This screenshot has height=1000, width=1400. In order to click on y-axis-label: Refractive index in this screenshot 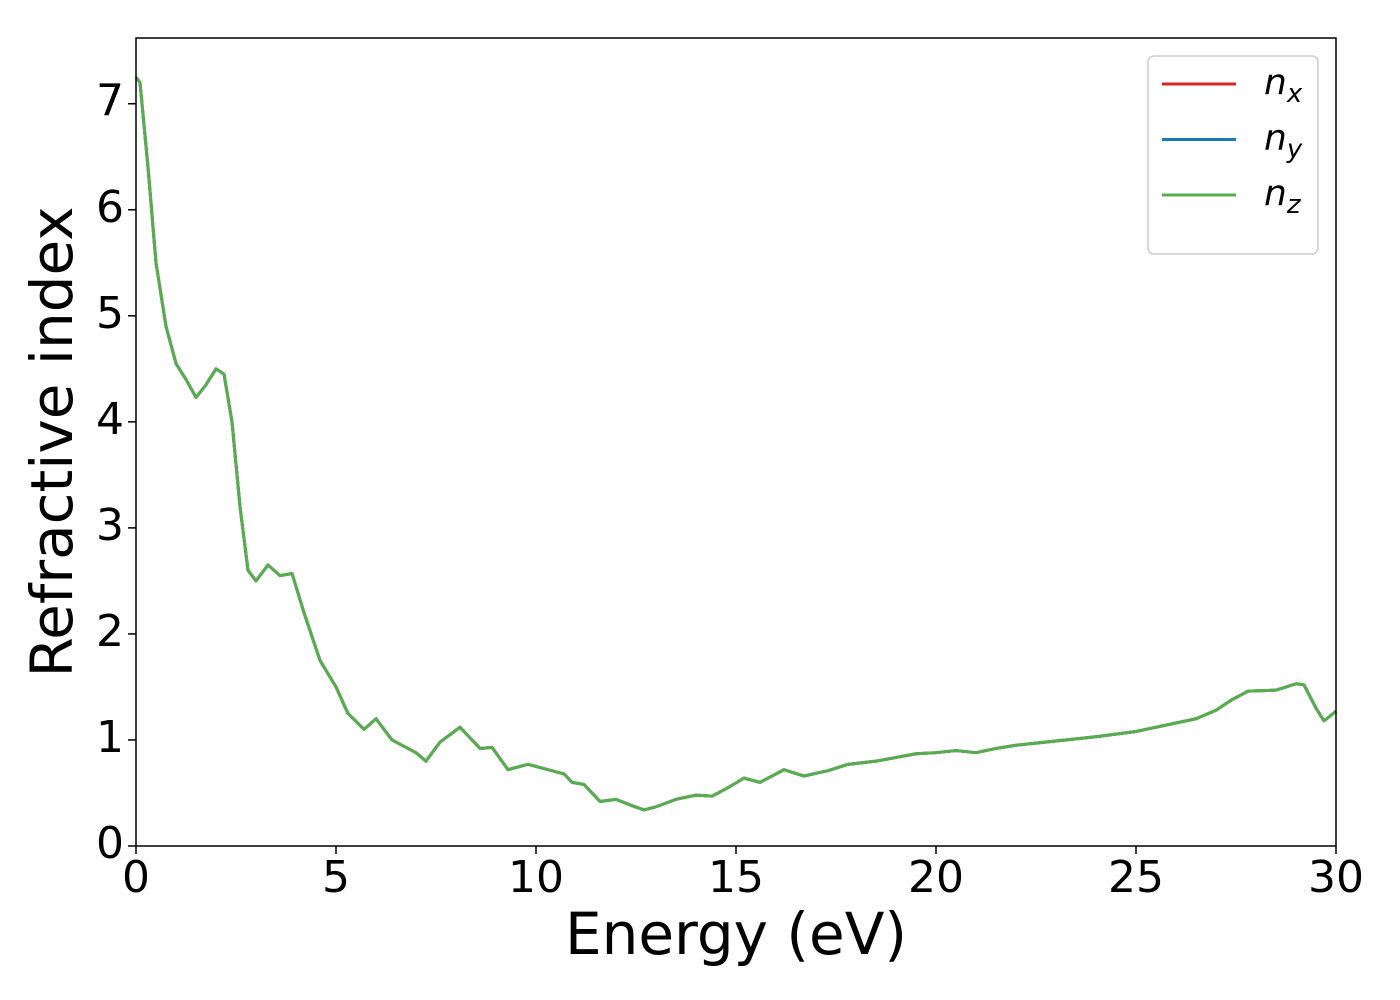, I will do `click(52, 441)`.